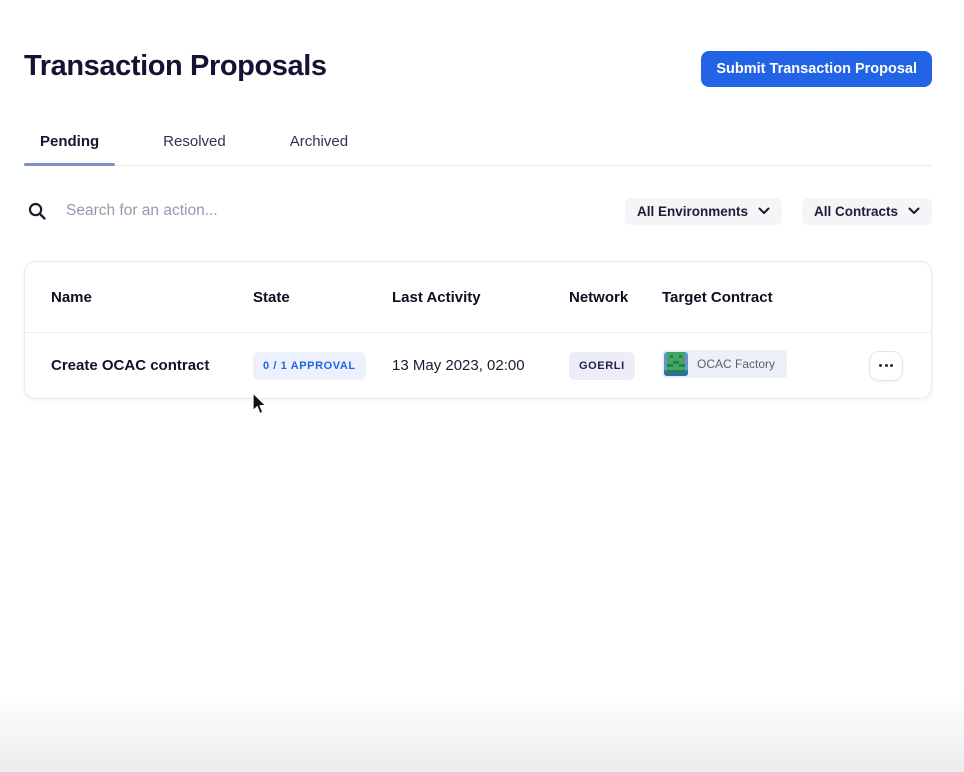 This screenshot has height=772, width=964. Describe the element at coordinates (599, 297) in the screenshot. I see `column-header-network: Network` at that location.